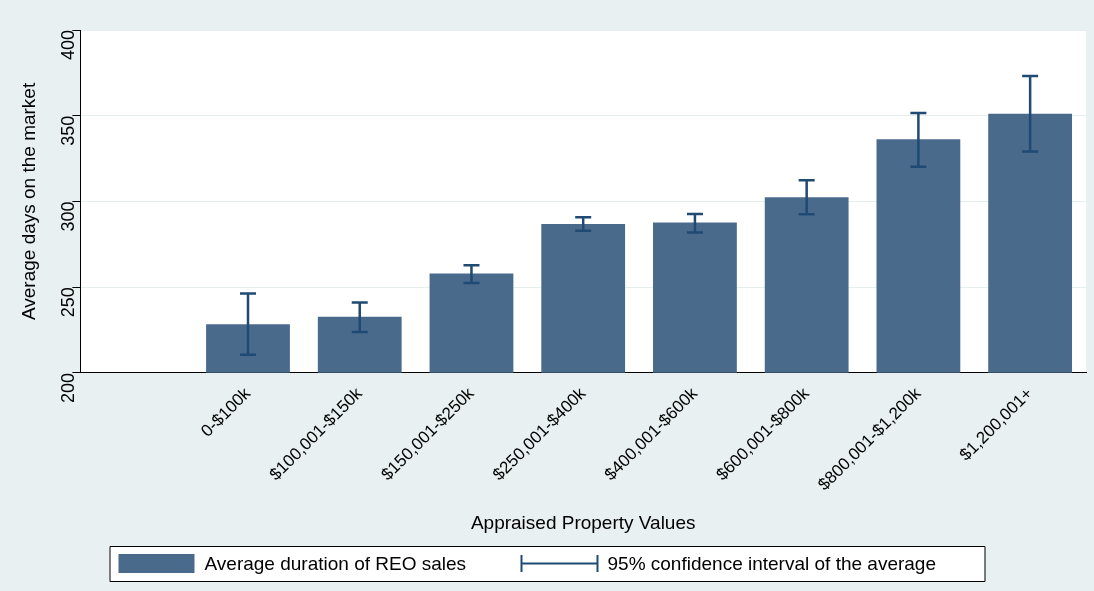 The width and height of the screenshot is (1094, 591). What do you see at coordinates (68, 45) in the screenshot?
I see `y-tick-label: 400` at bounding box center [68, 45].